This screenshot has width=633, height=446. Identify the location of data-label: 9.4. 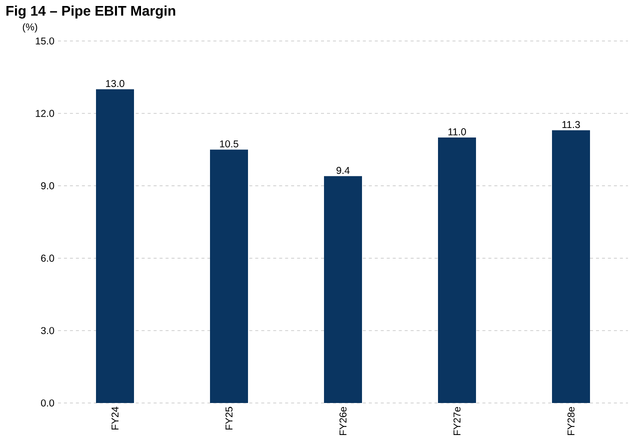
(343, 170).